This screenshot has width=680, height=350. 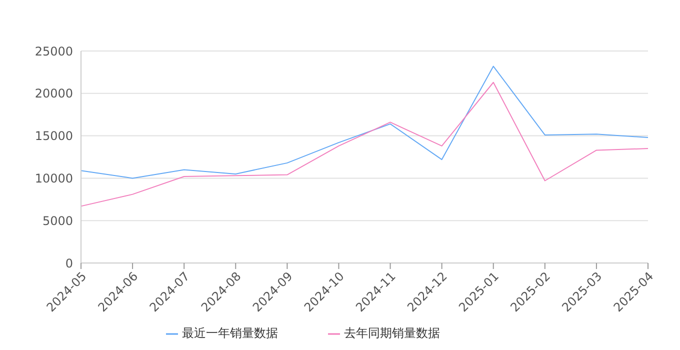 What do you see at coordinates (392, 333) in the screenshot?
I see `legend-label: 去年同期销量数据` at bounding box center [392, 333].